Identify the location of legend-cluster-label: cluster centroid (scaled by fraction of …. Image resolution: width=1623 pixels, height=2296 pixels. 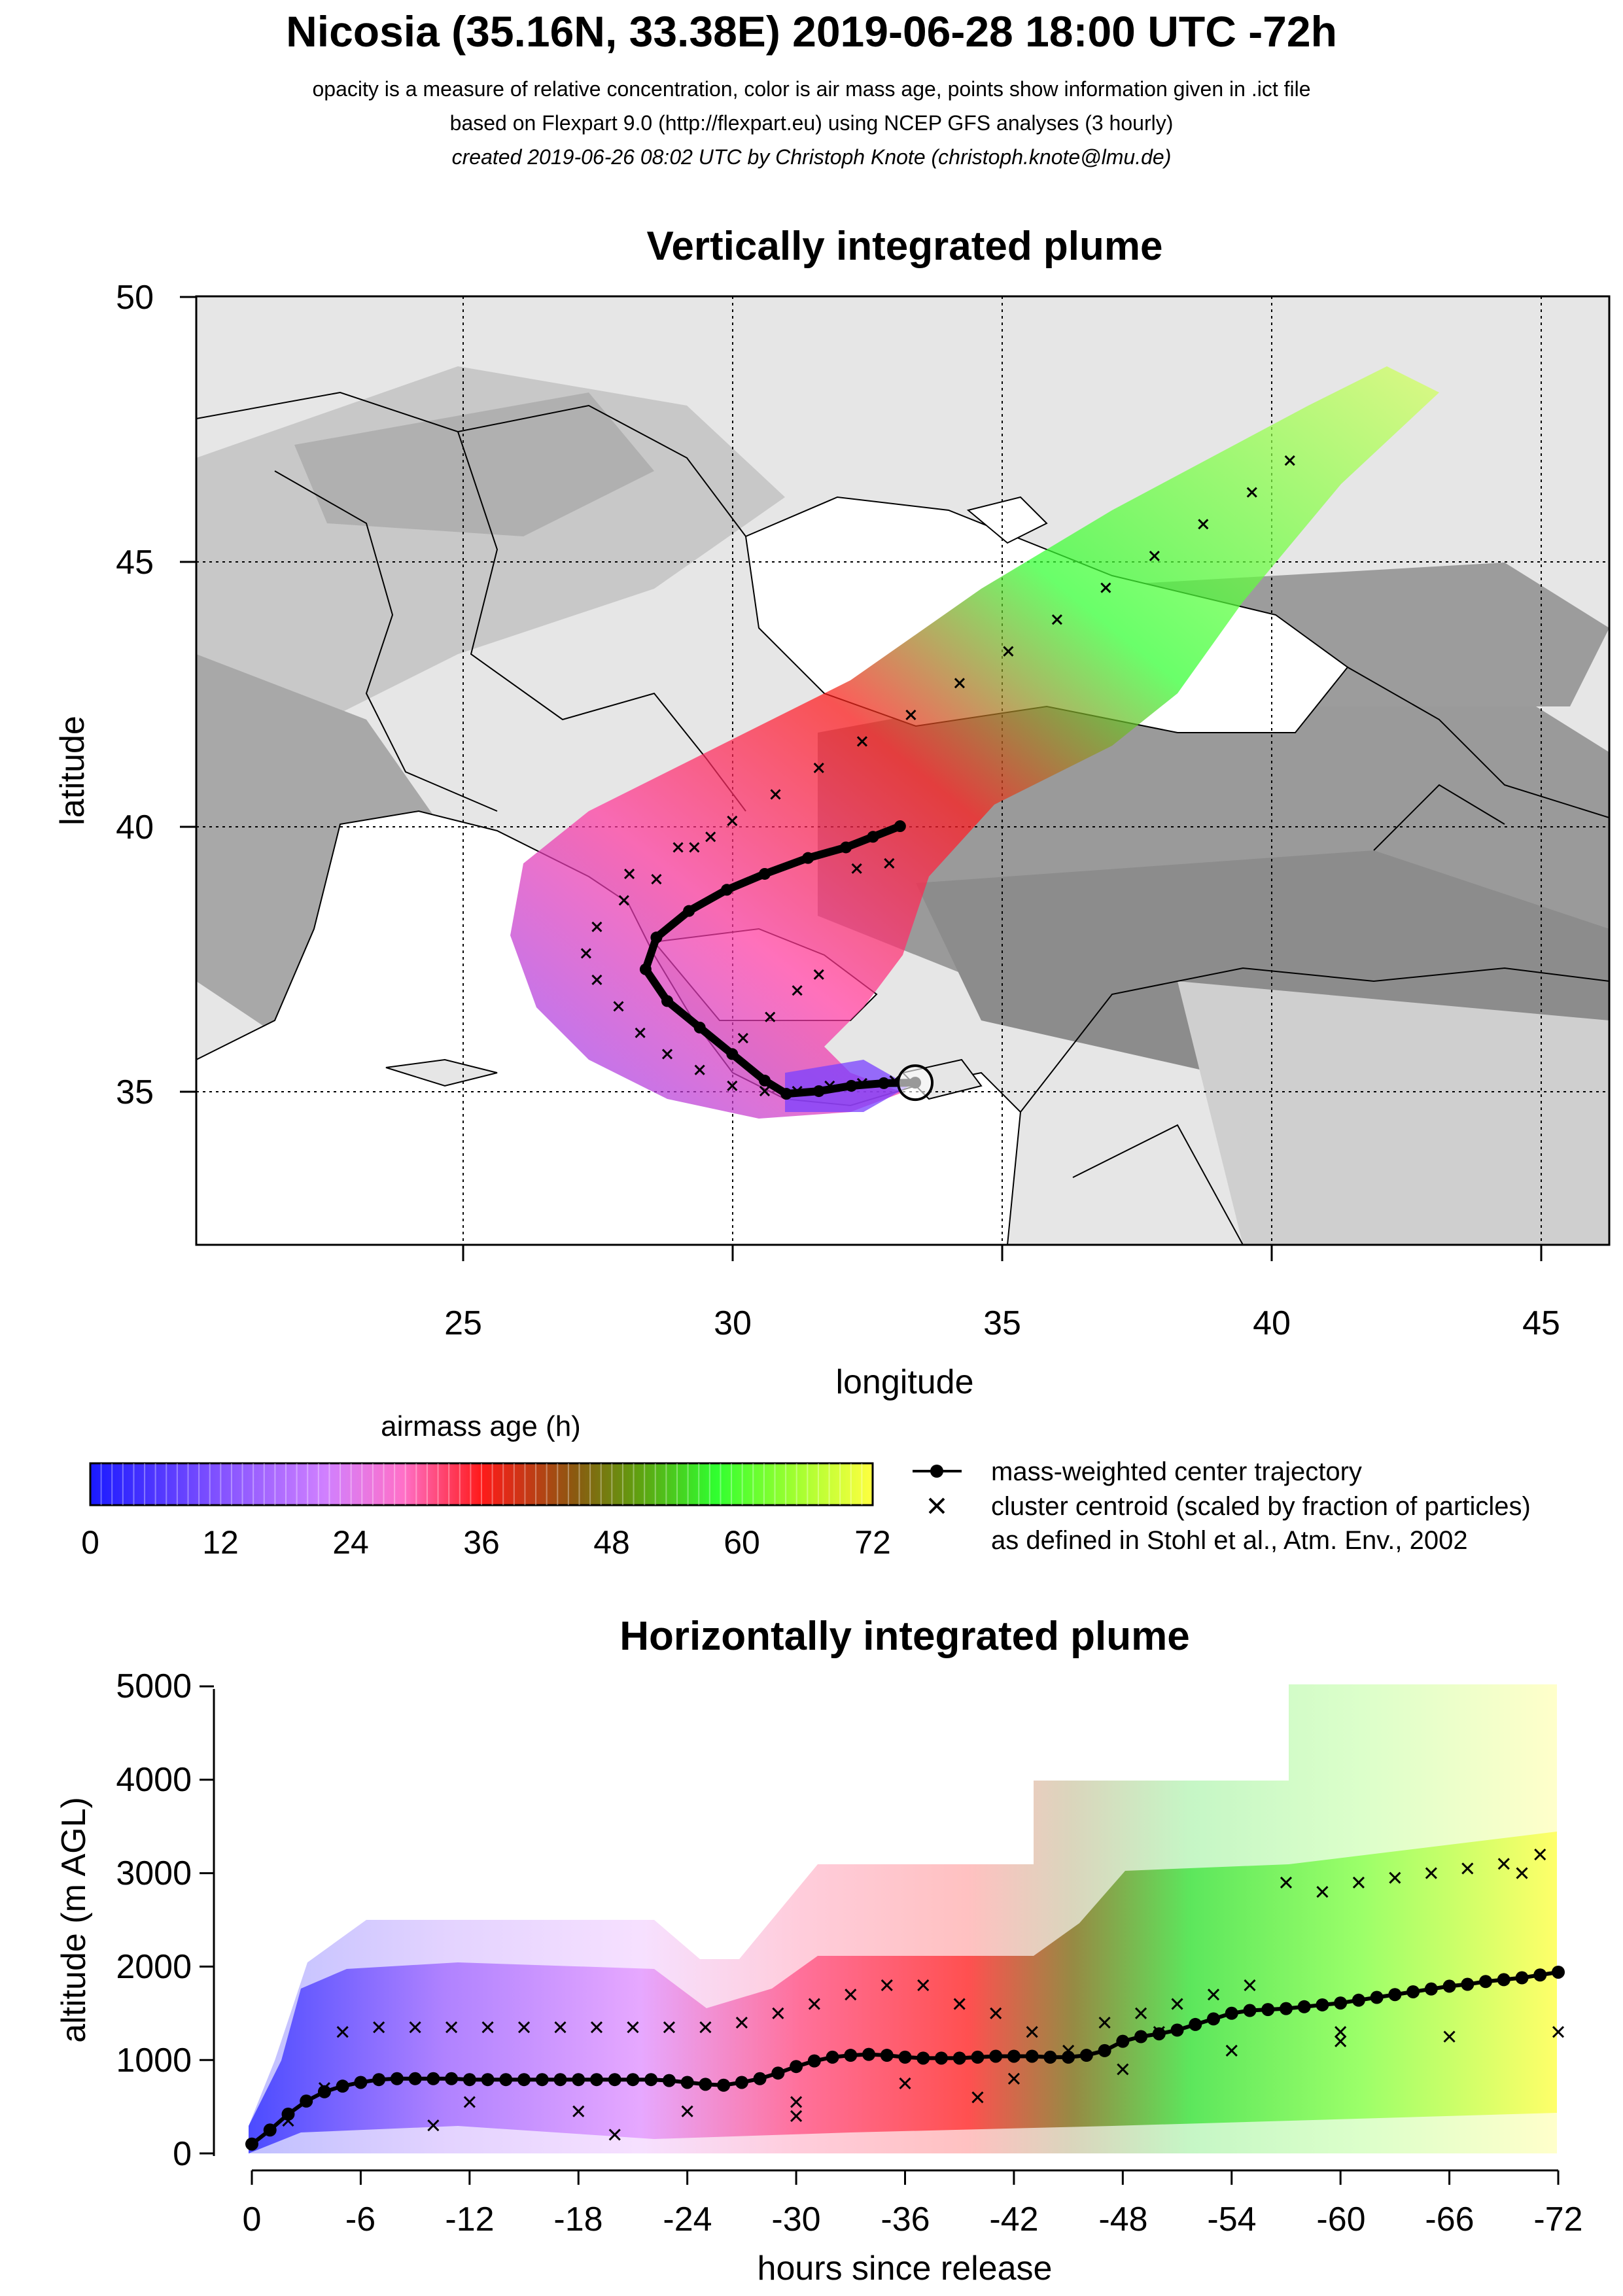
(1261, 1506).